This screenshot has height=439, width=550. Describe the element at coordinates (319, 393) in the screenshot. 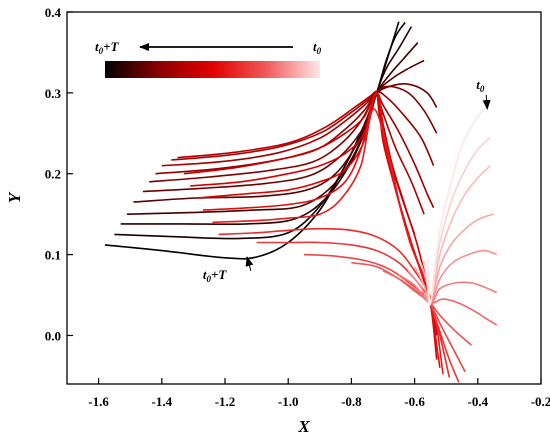

I see `x-axis: -1.6 -1.4 -1.2 -1.0 -0.8 -0.6 -0.4 -0.2` at that location.